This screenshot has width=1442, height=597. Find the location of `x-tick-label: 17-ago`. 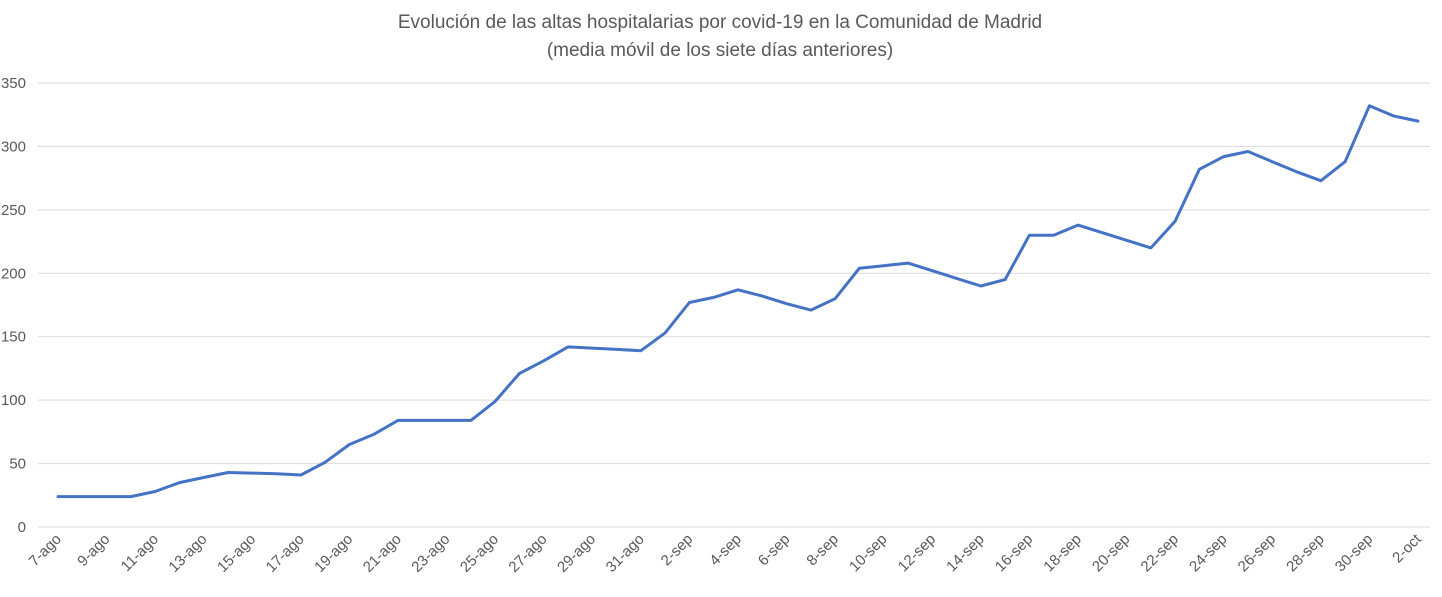

x-tick-label: 17-ago is located at coordinates (285, 553).